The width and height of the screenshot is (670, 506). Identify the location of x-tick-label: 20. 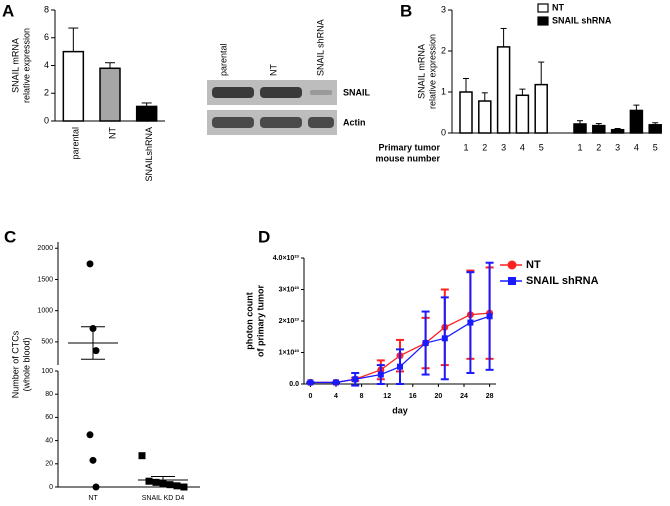
(439, 396).